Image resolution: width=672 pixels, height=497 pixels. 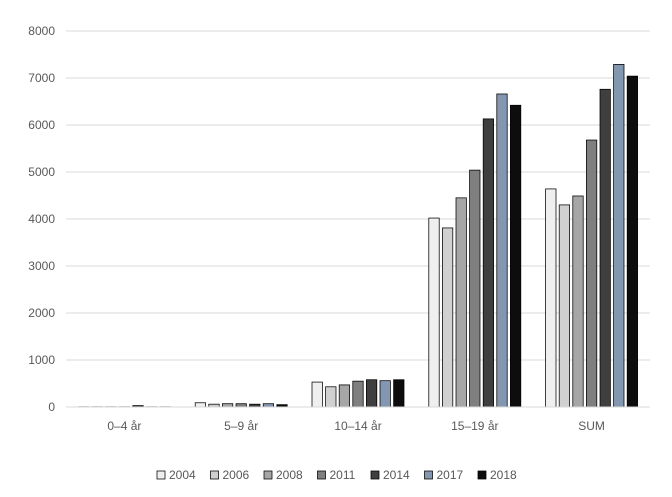 I want to click on legend-label: 2017, so click(x=450, y=475).